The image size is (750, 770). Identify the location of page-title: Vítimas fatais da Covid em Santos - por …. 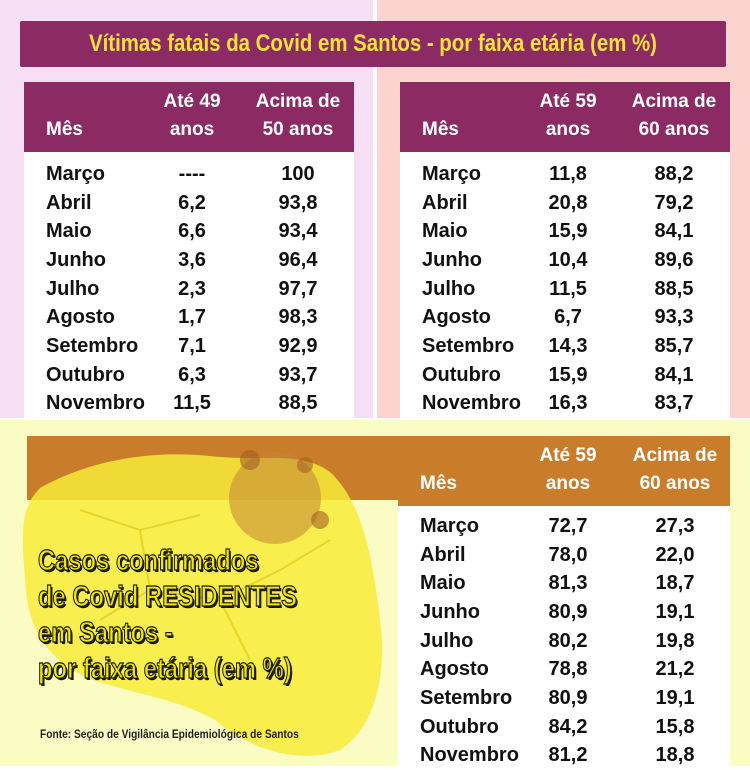
(373, 44).